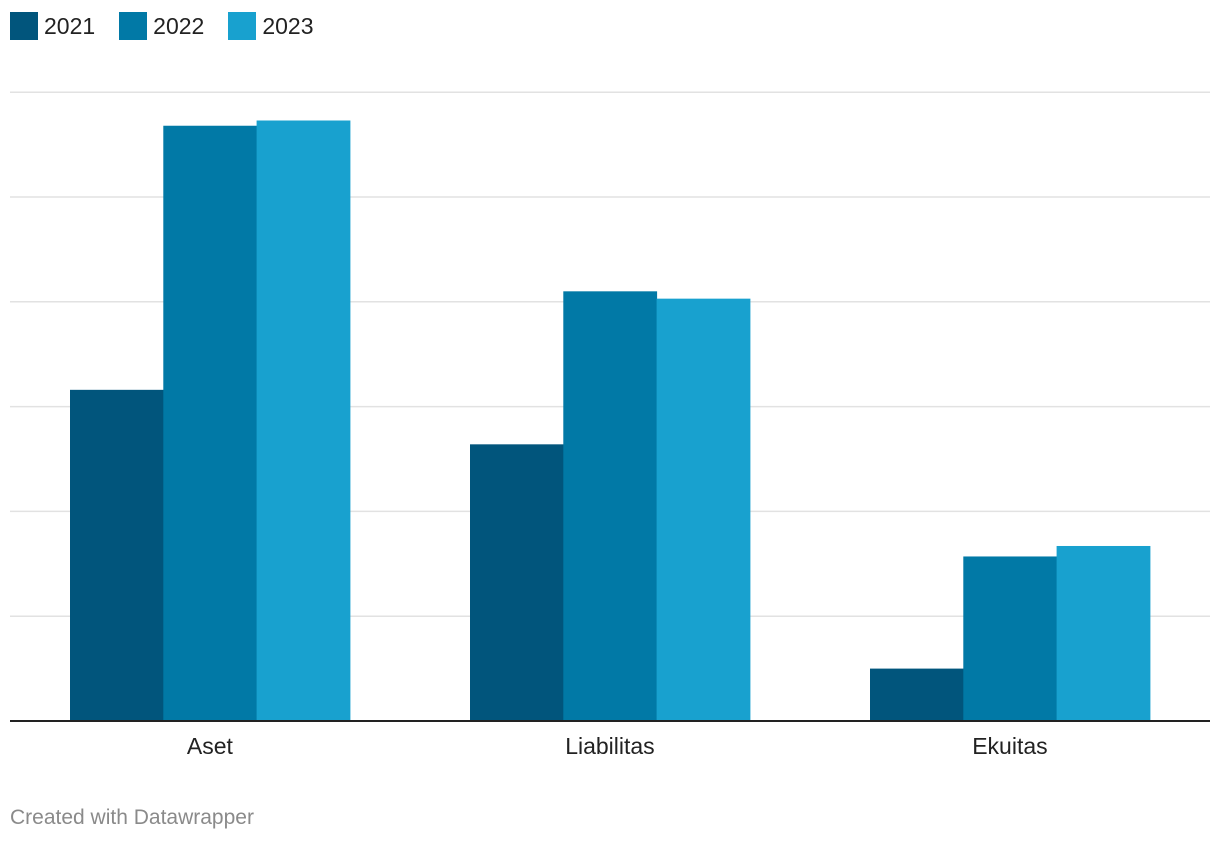 This screenshot has width=1220, height=844. Describe the element at coordinates (133, 26) in the screenshot. I see `legend-swatch-2022` at that location.